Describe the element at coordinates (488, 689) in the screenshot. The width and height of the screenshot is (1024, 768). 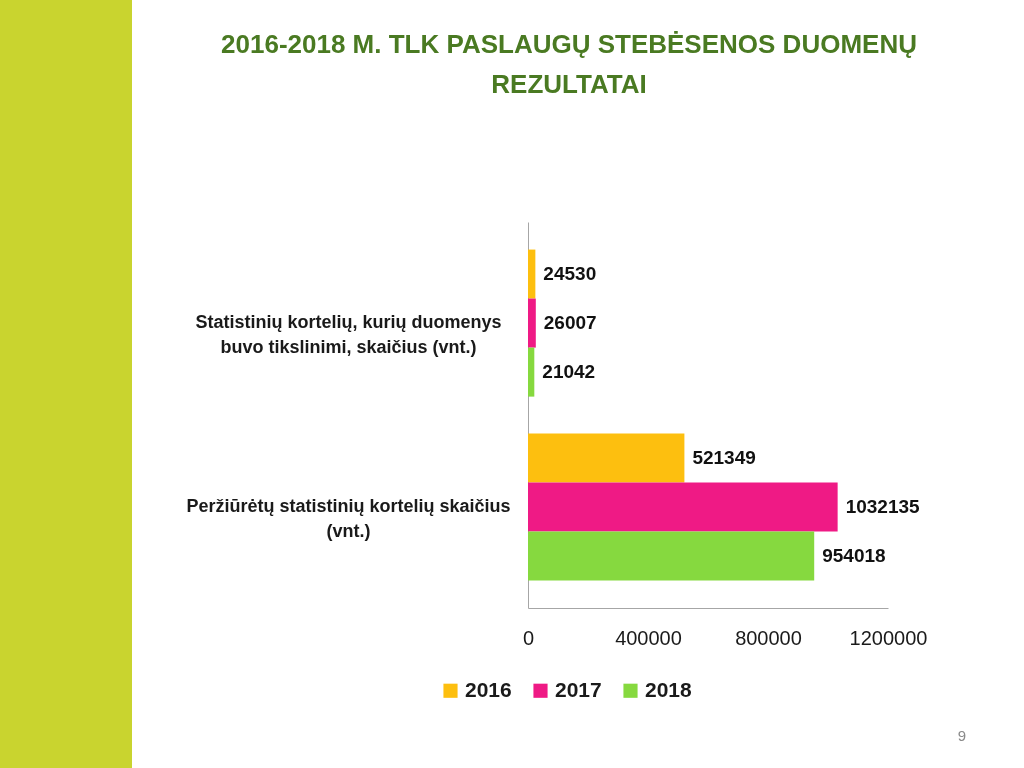
I see `legend-label: 2016` at that location.